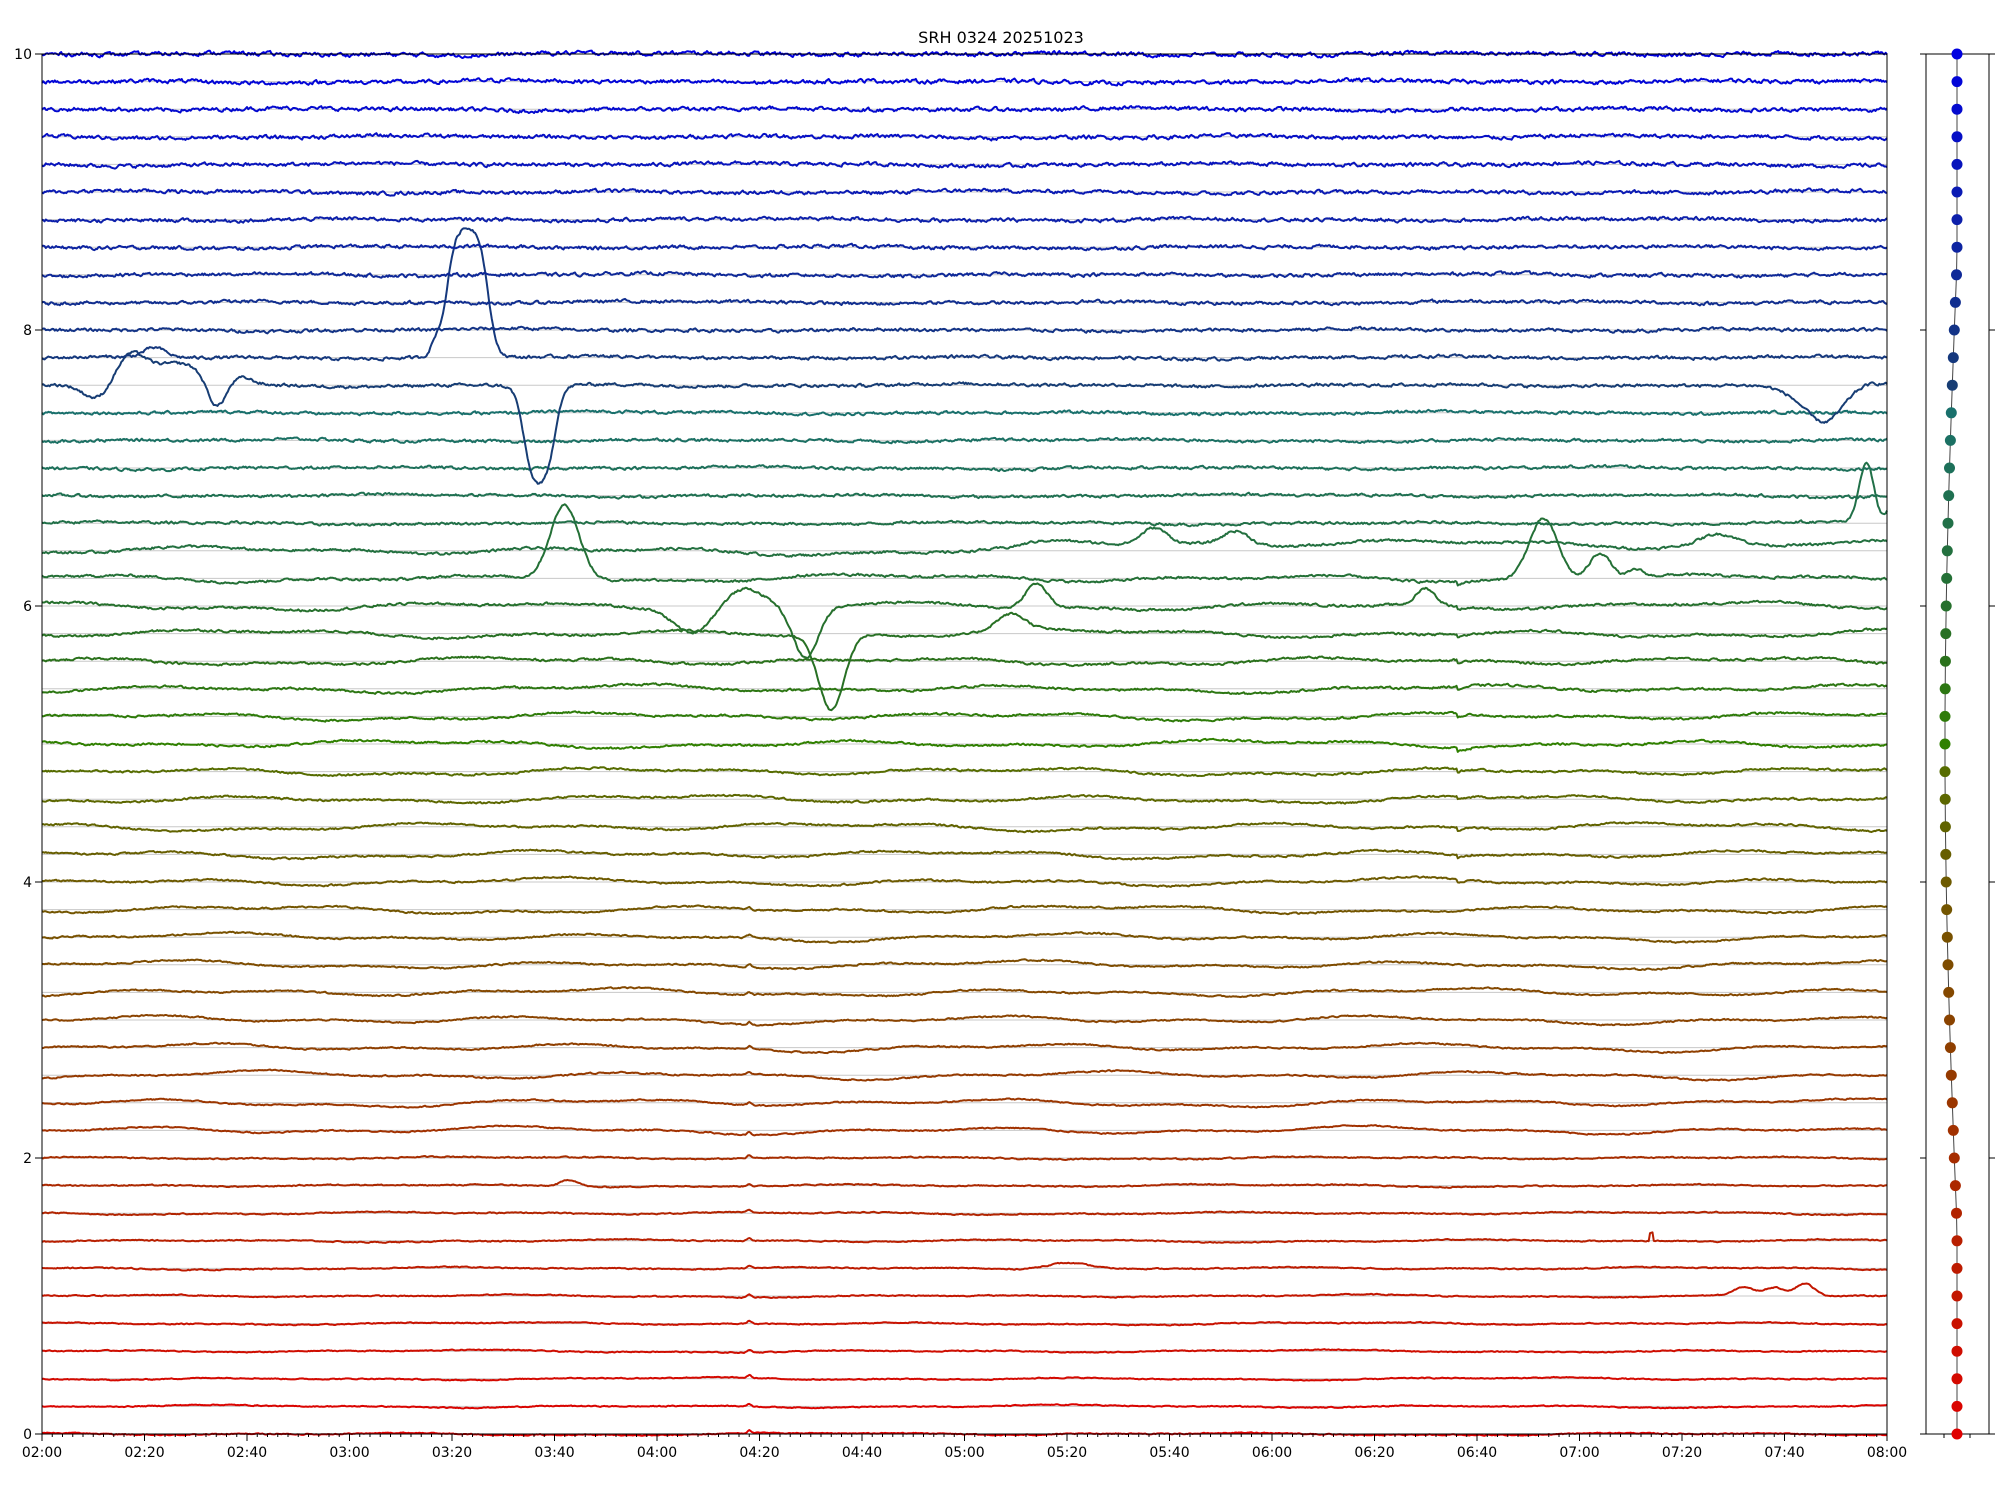 Image resolution: width=2000 pixels, height=1500 pixels. What do you see at coordinates (27, 331) in the screenshot?
I see `y-tick-label: 8` at bounding box center [27, 331].